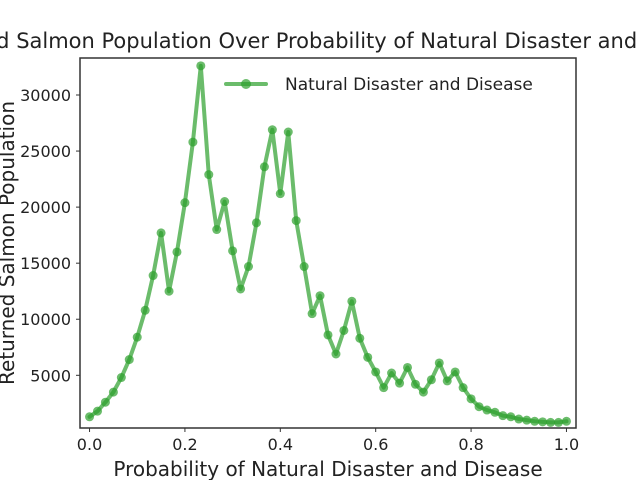  What do you see at coordinates (328, 441) in the screenshot?
I see `x-axis-ticks: 0.0 0.2 0.4 0.6 0.8 1.0` at bounding box center [328, 441].